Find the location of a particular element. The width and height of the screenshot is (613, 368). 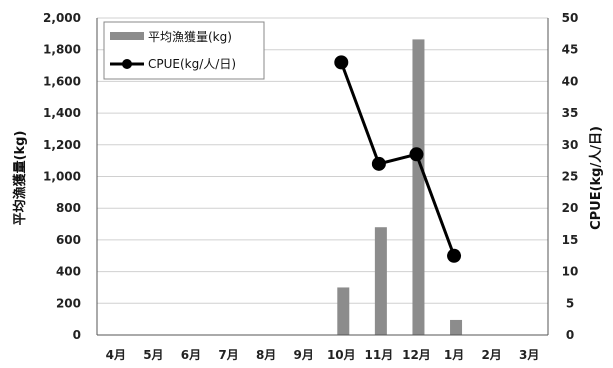

y2-tick-label: 5 is located at coordinates (570, 303).